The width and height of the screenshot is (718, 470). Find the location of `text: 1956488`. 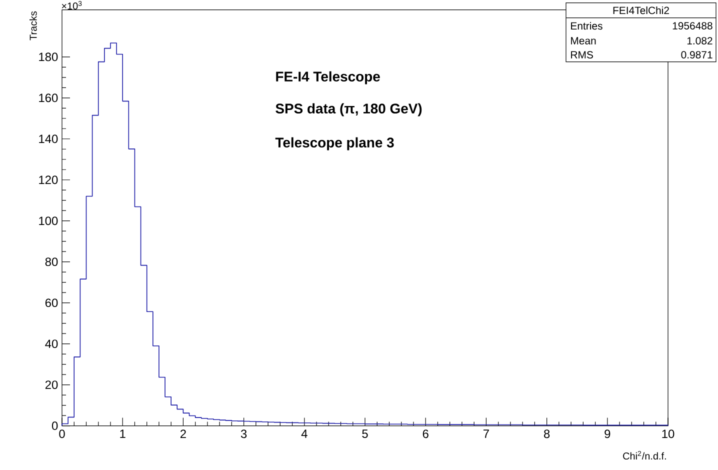

text: 1956488 is located at coordinates (692, 26).